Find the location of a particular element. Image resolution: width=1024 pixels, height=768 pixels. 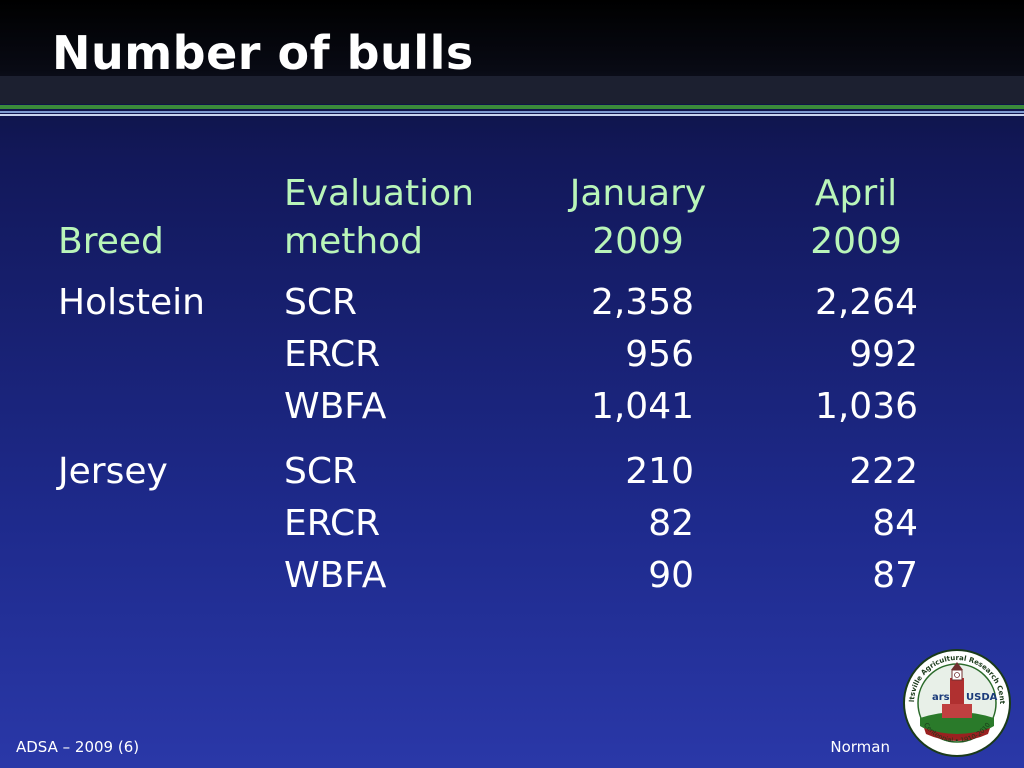

divider-white is located at coordinates (512, 115).